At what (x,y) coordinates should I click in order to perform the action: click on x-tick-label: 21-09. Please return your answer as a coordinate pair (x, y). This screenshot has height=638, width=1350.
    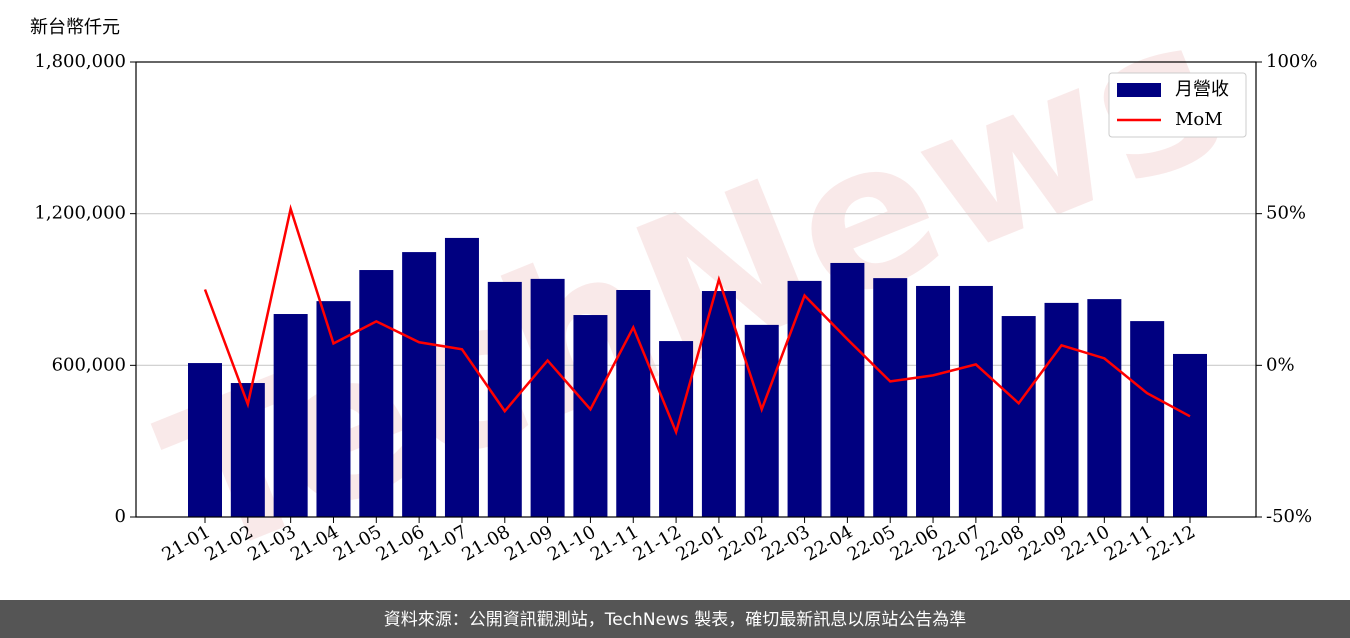
    Looking at the image, I should click on (528, 543).